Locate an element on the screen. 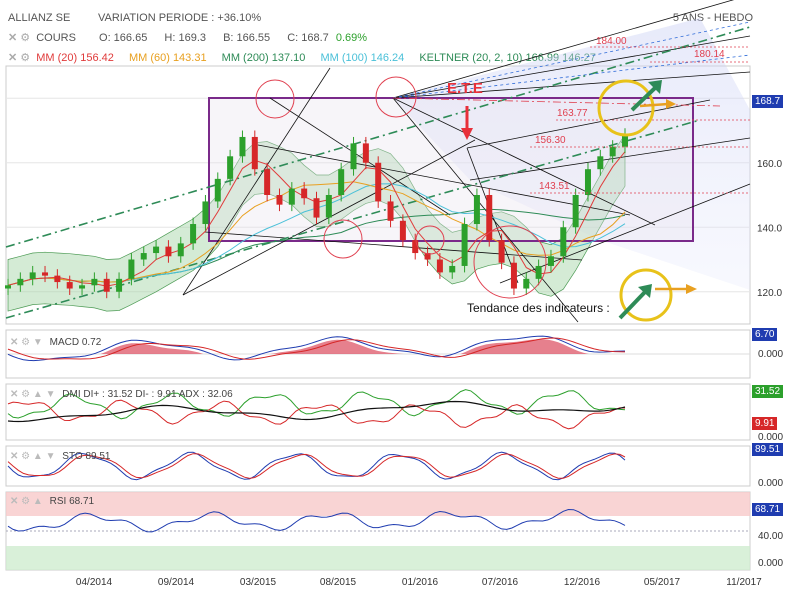  macd-histogram is located at coordinates (316, 346).